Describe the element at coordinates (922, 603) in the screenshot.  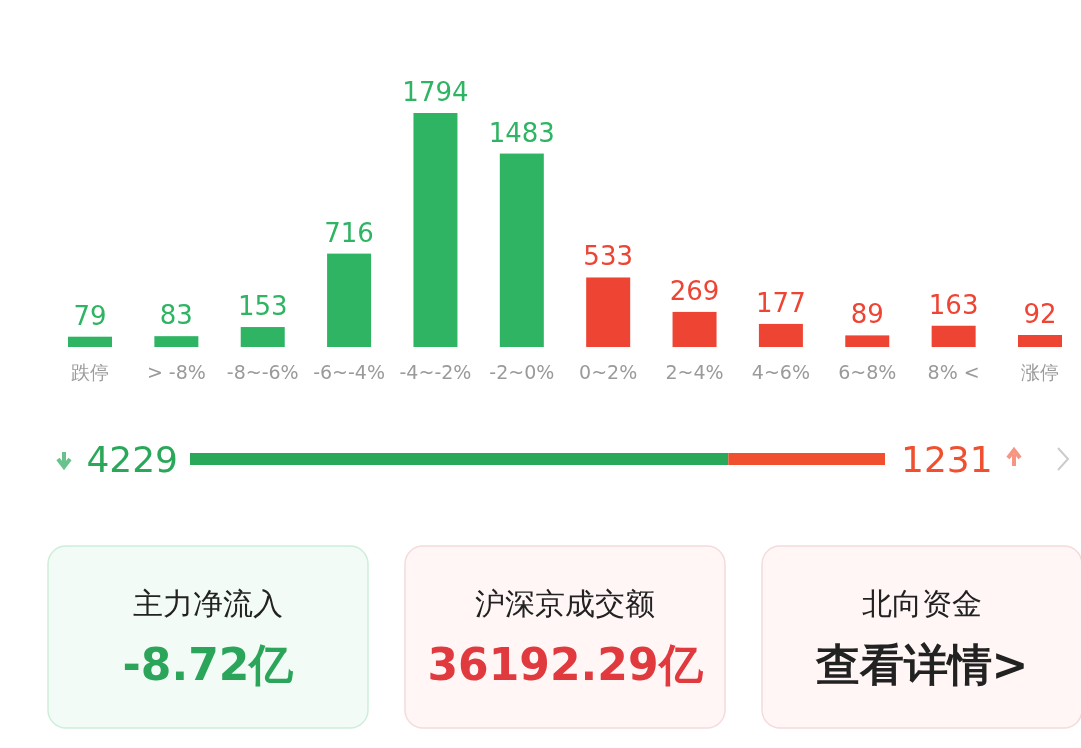
I see `text: 北向资金` at that location.